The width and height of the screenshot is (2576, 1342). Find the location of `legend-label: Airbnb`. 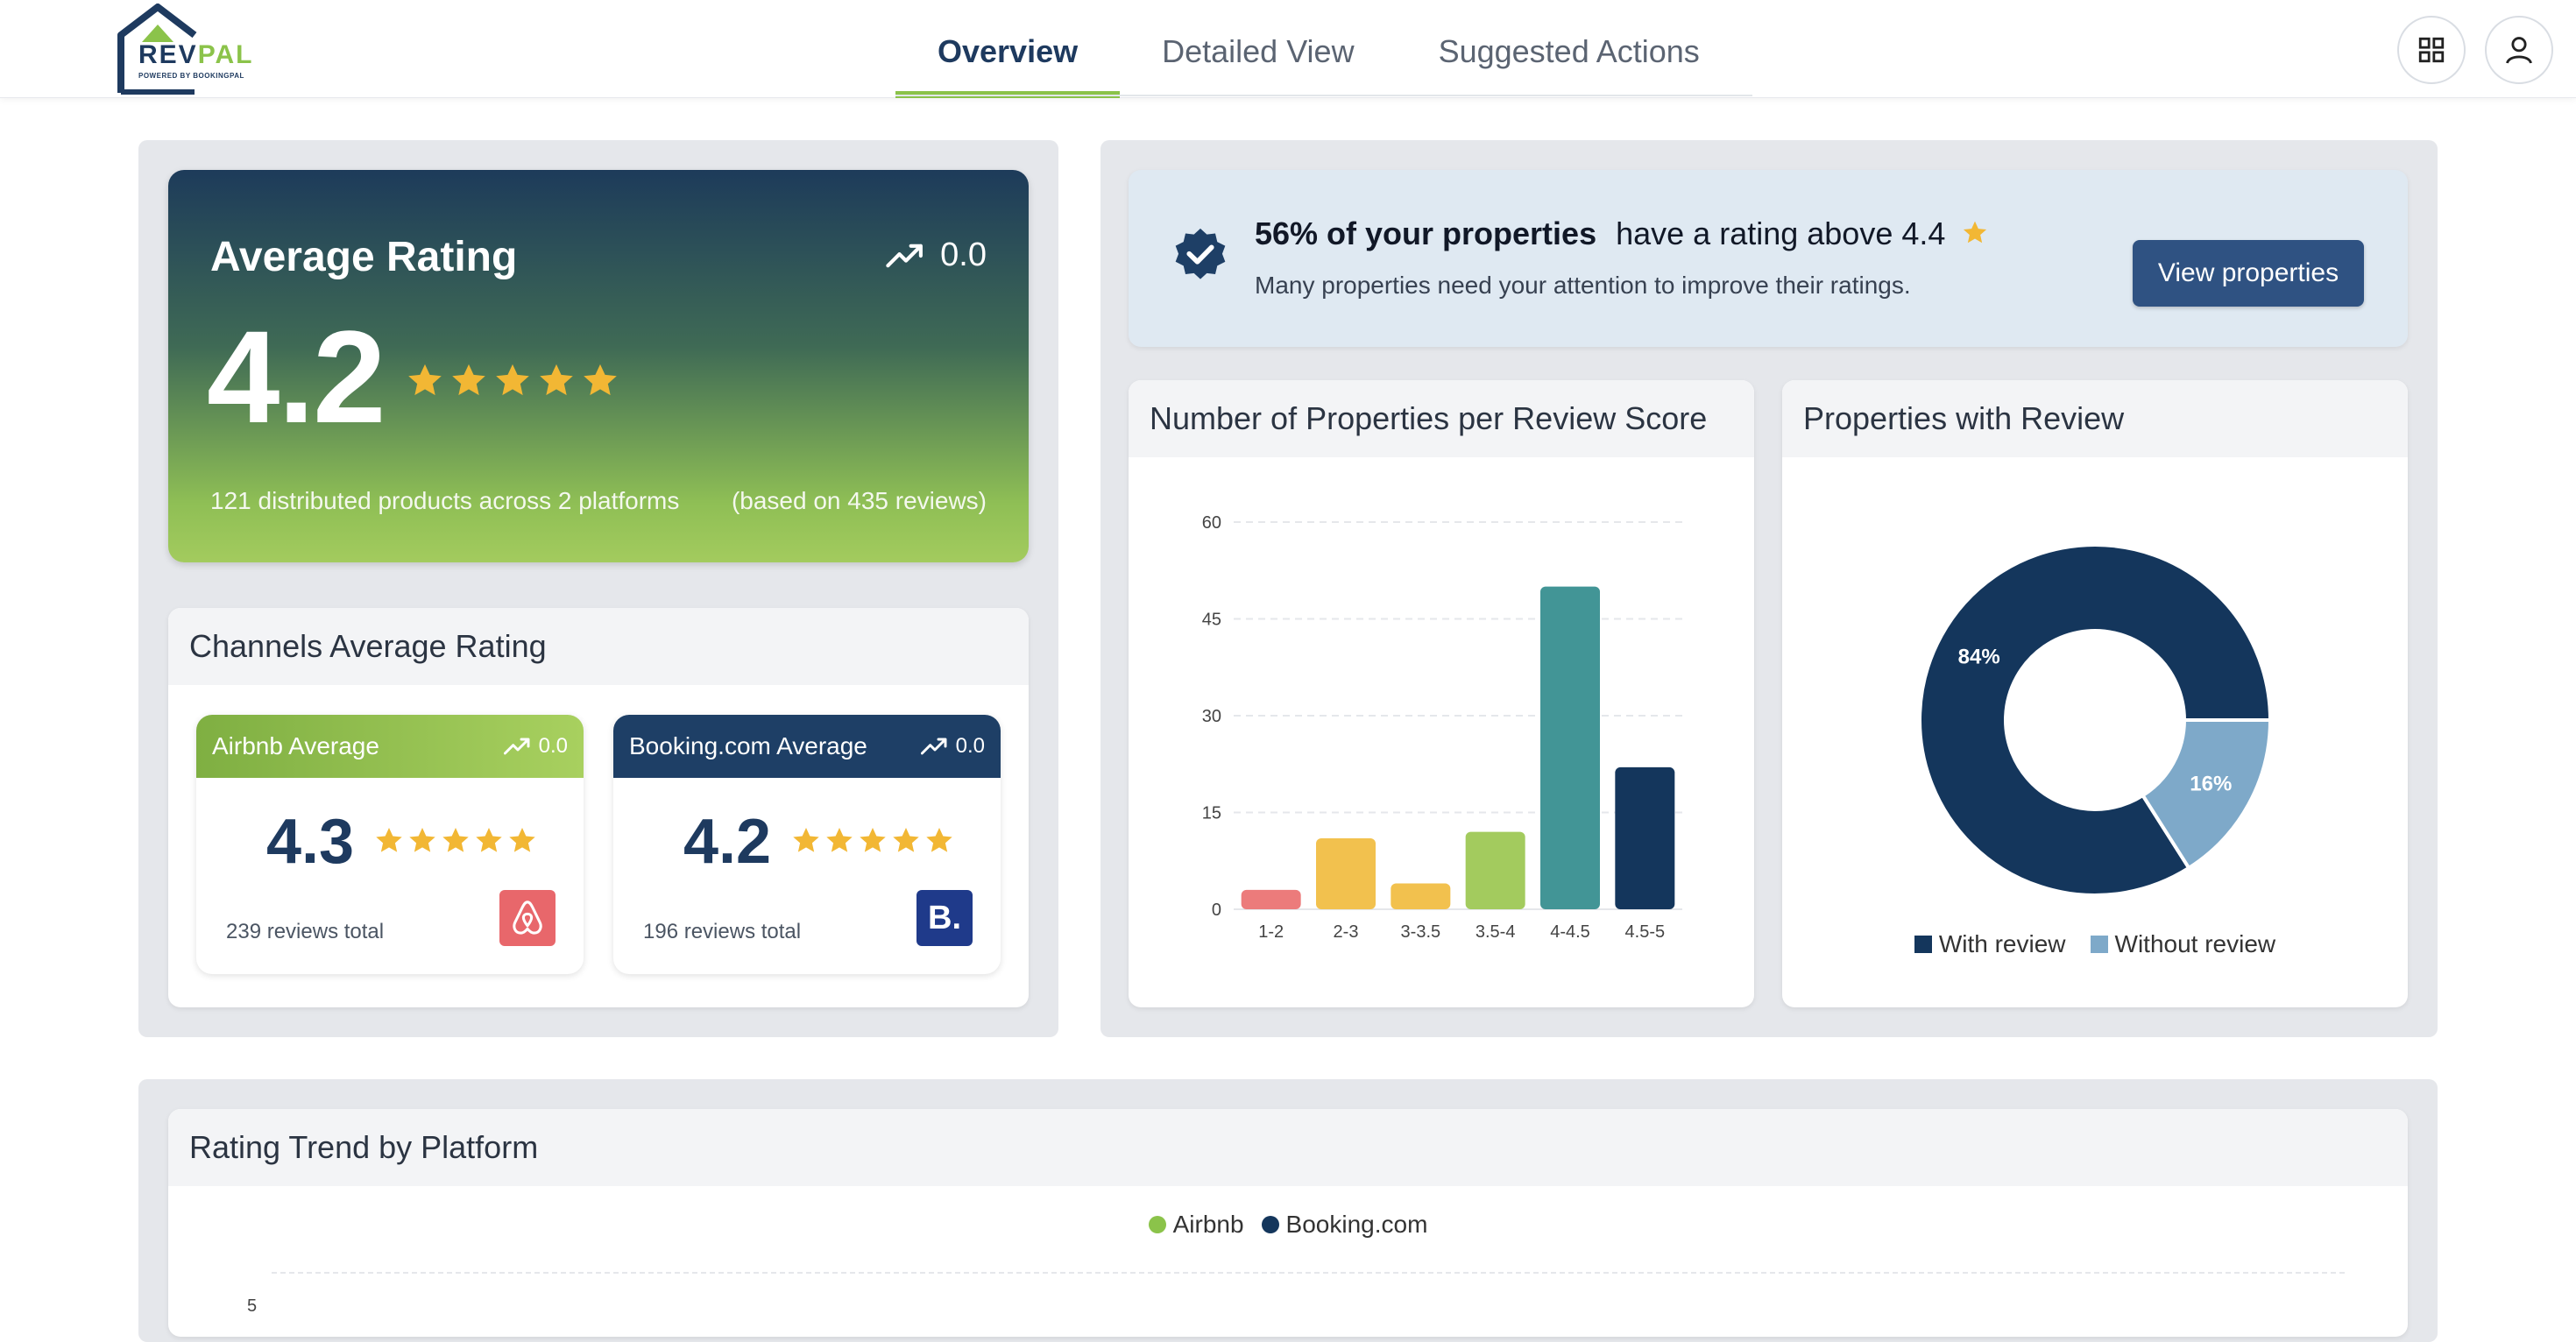

legend-label: Airbnb is located at coordinates (1208, 1224).